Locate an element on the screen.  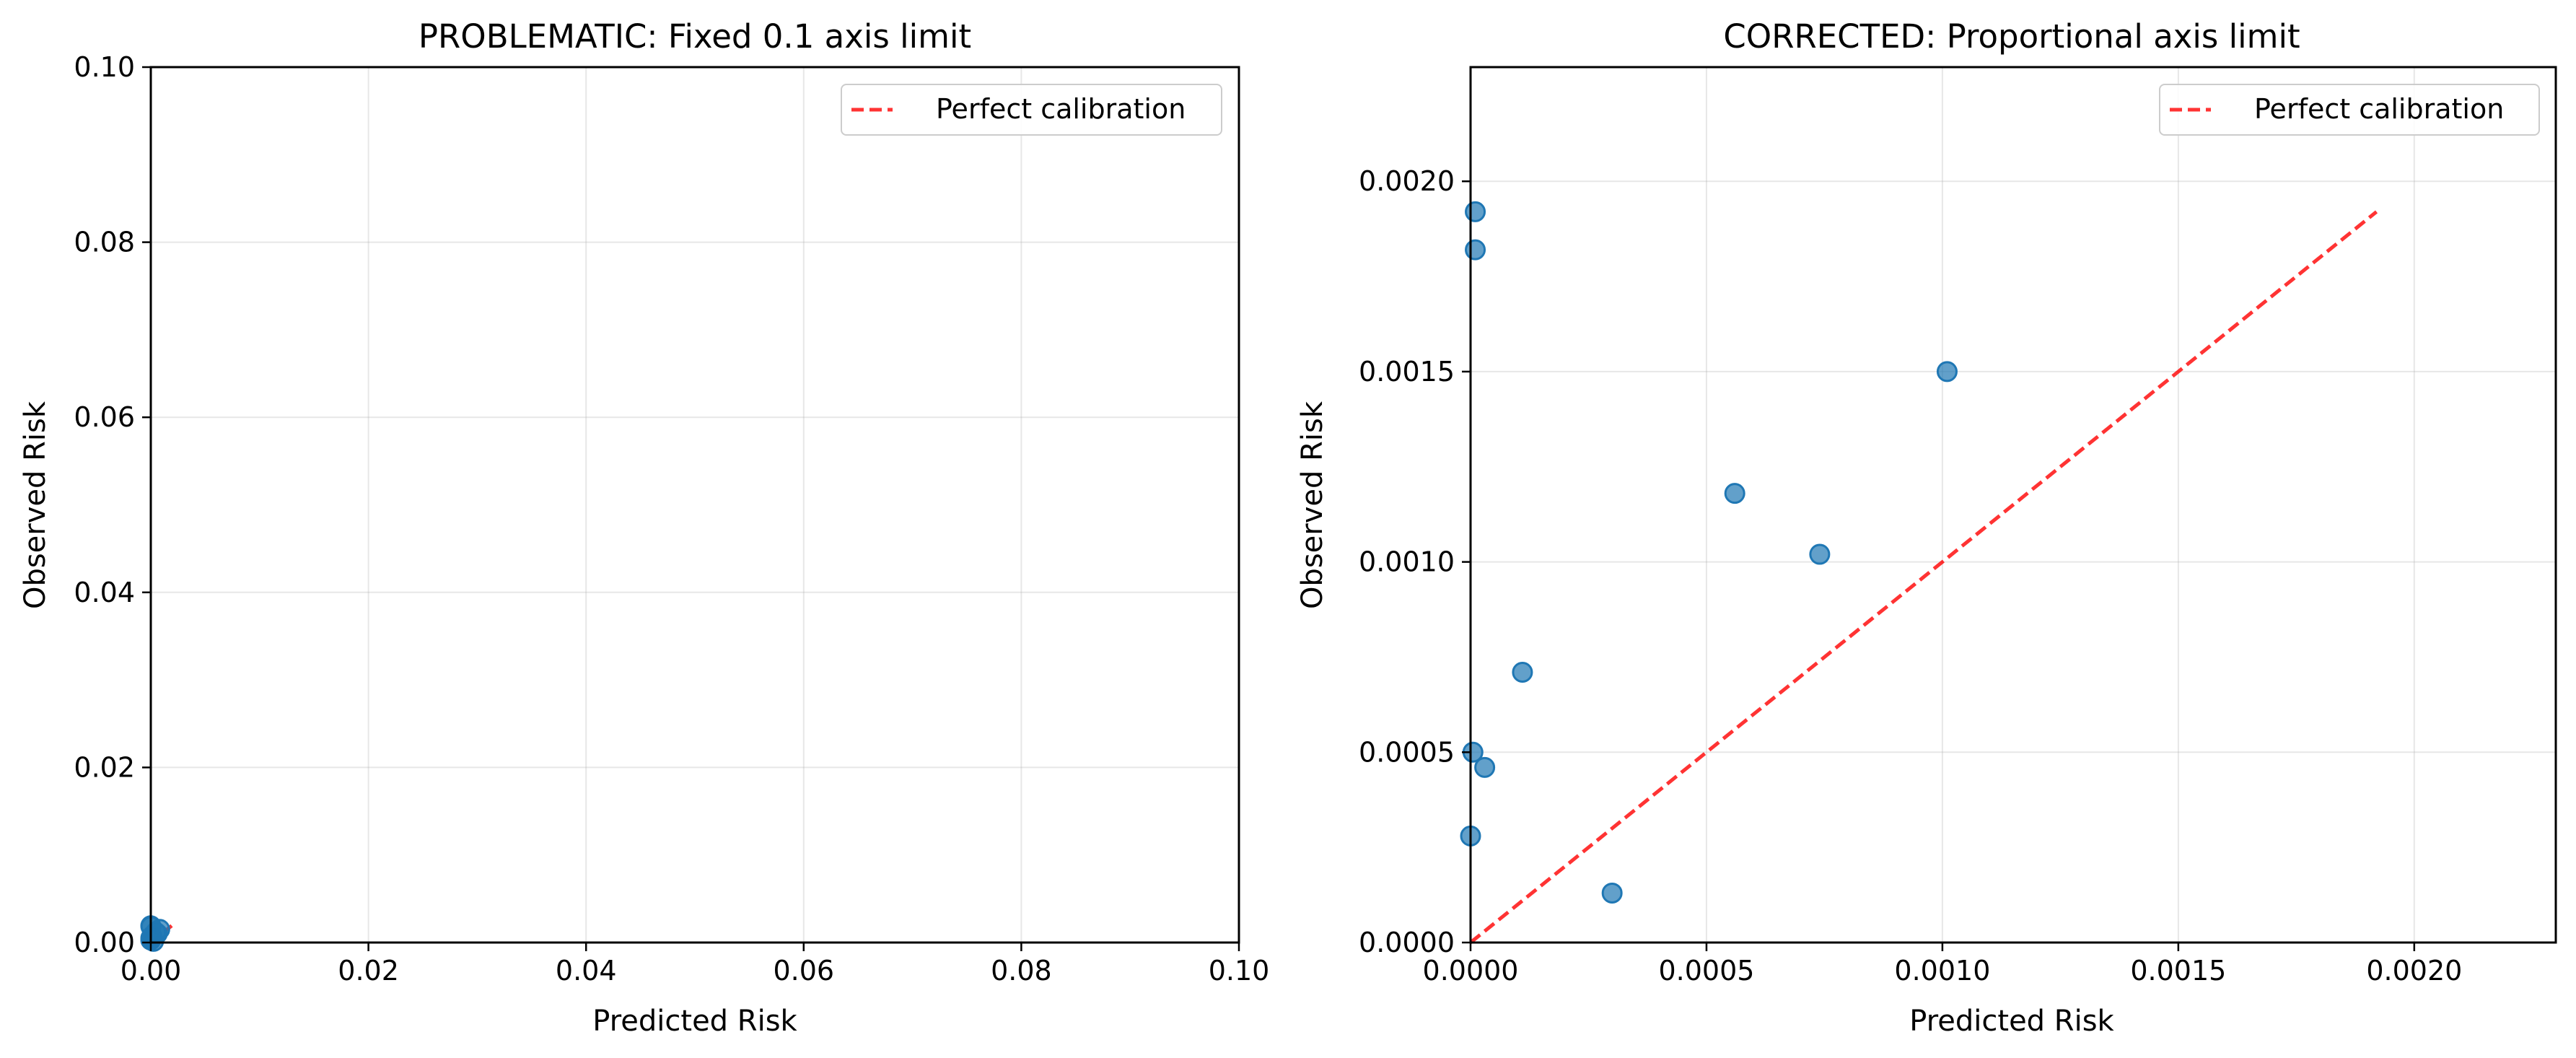
right-legend: Perfect calibration is located at coordinates (2349, 110).